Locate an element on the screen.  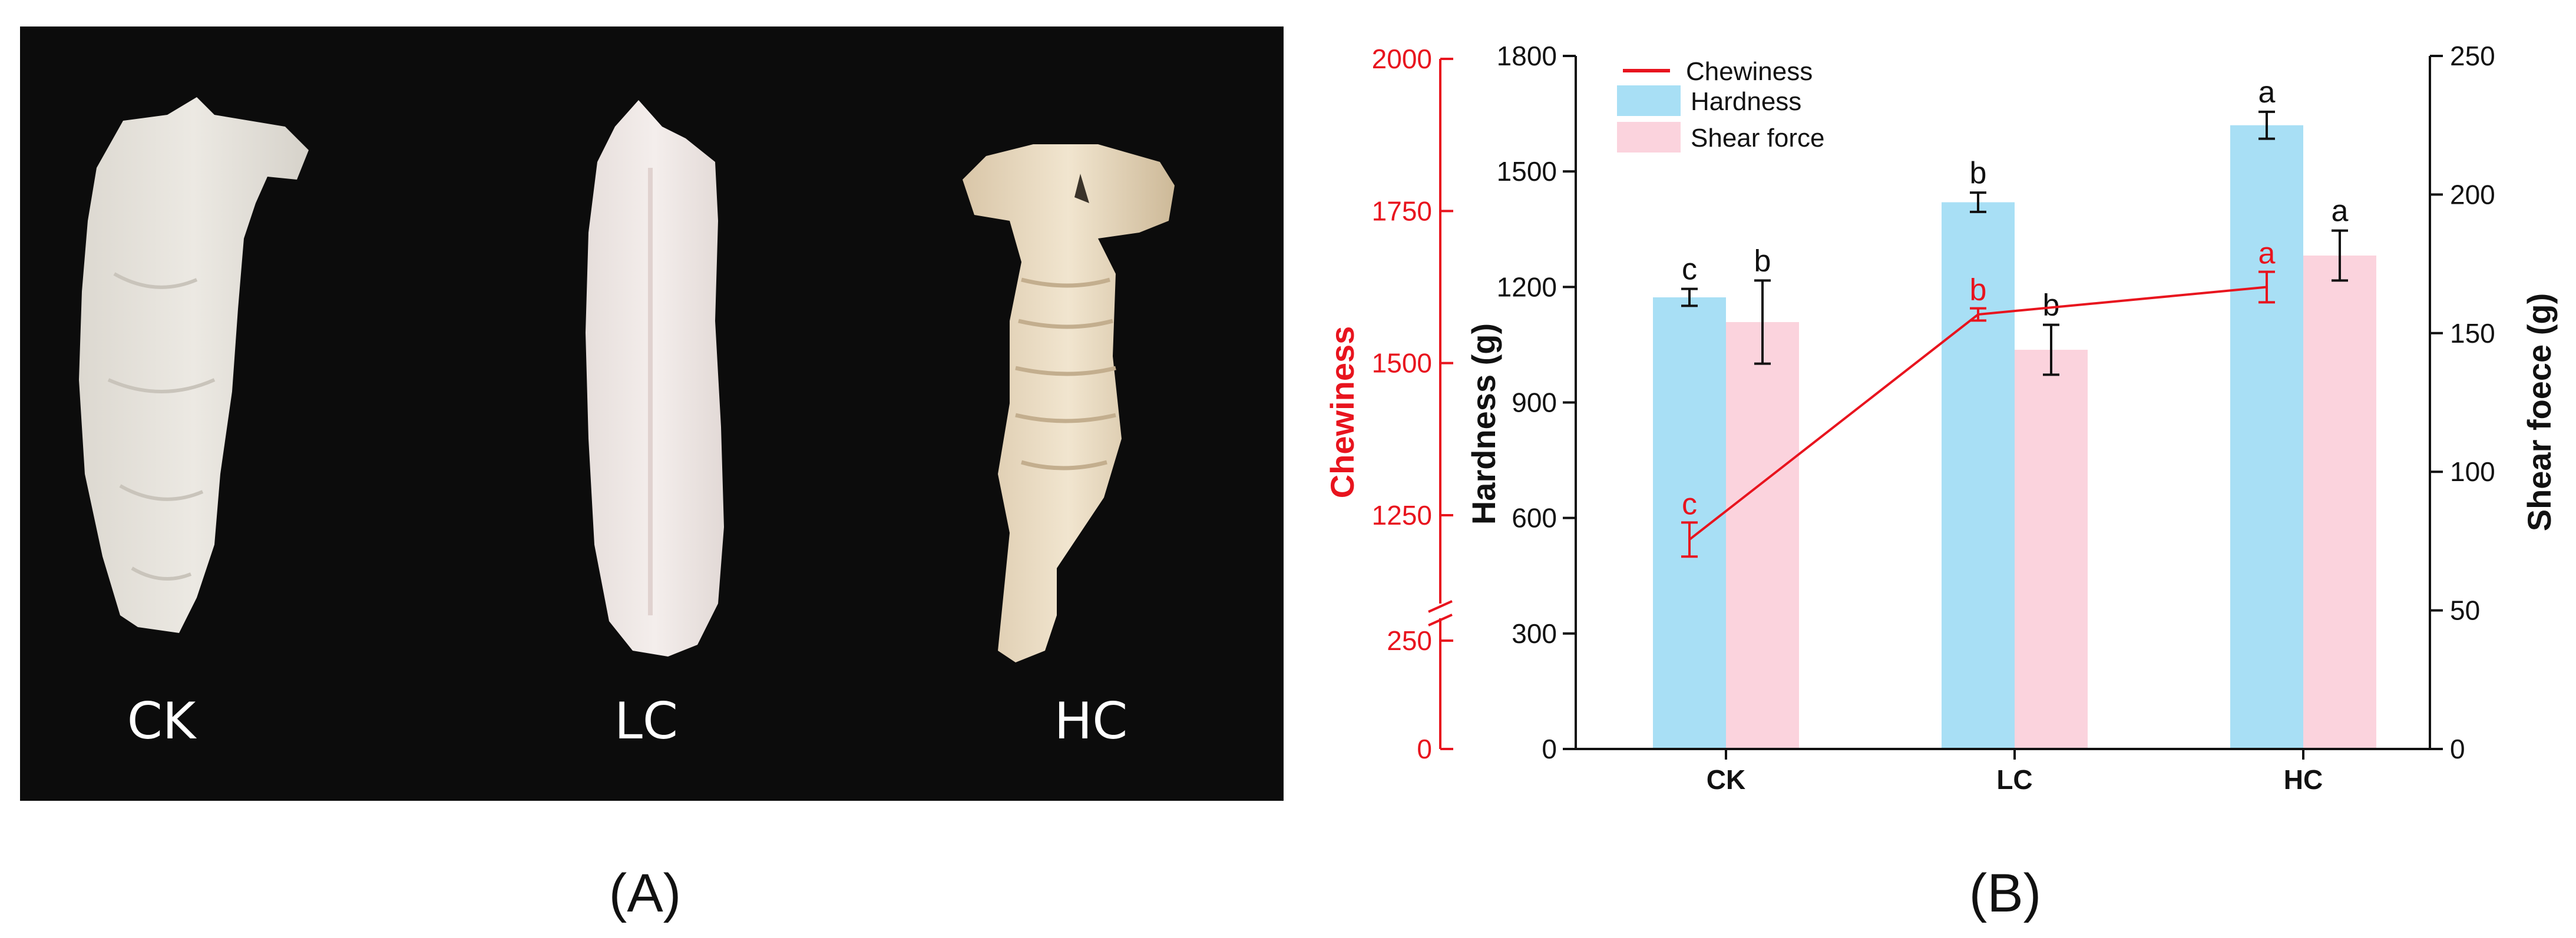
shear-force-tick-label: 250 is located at coordinates (2472, 56).